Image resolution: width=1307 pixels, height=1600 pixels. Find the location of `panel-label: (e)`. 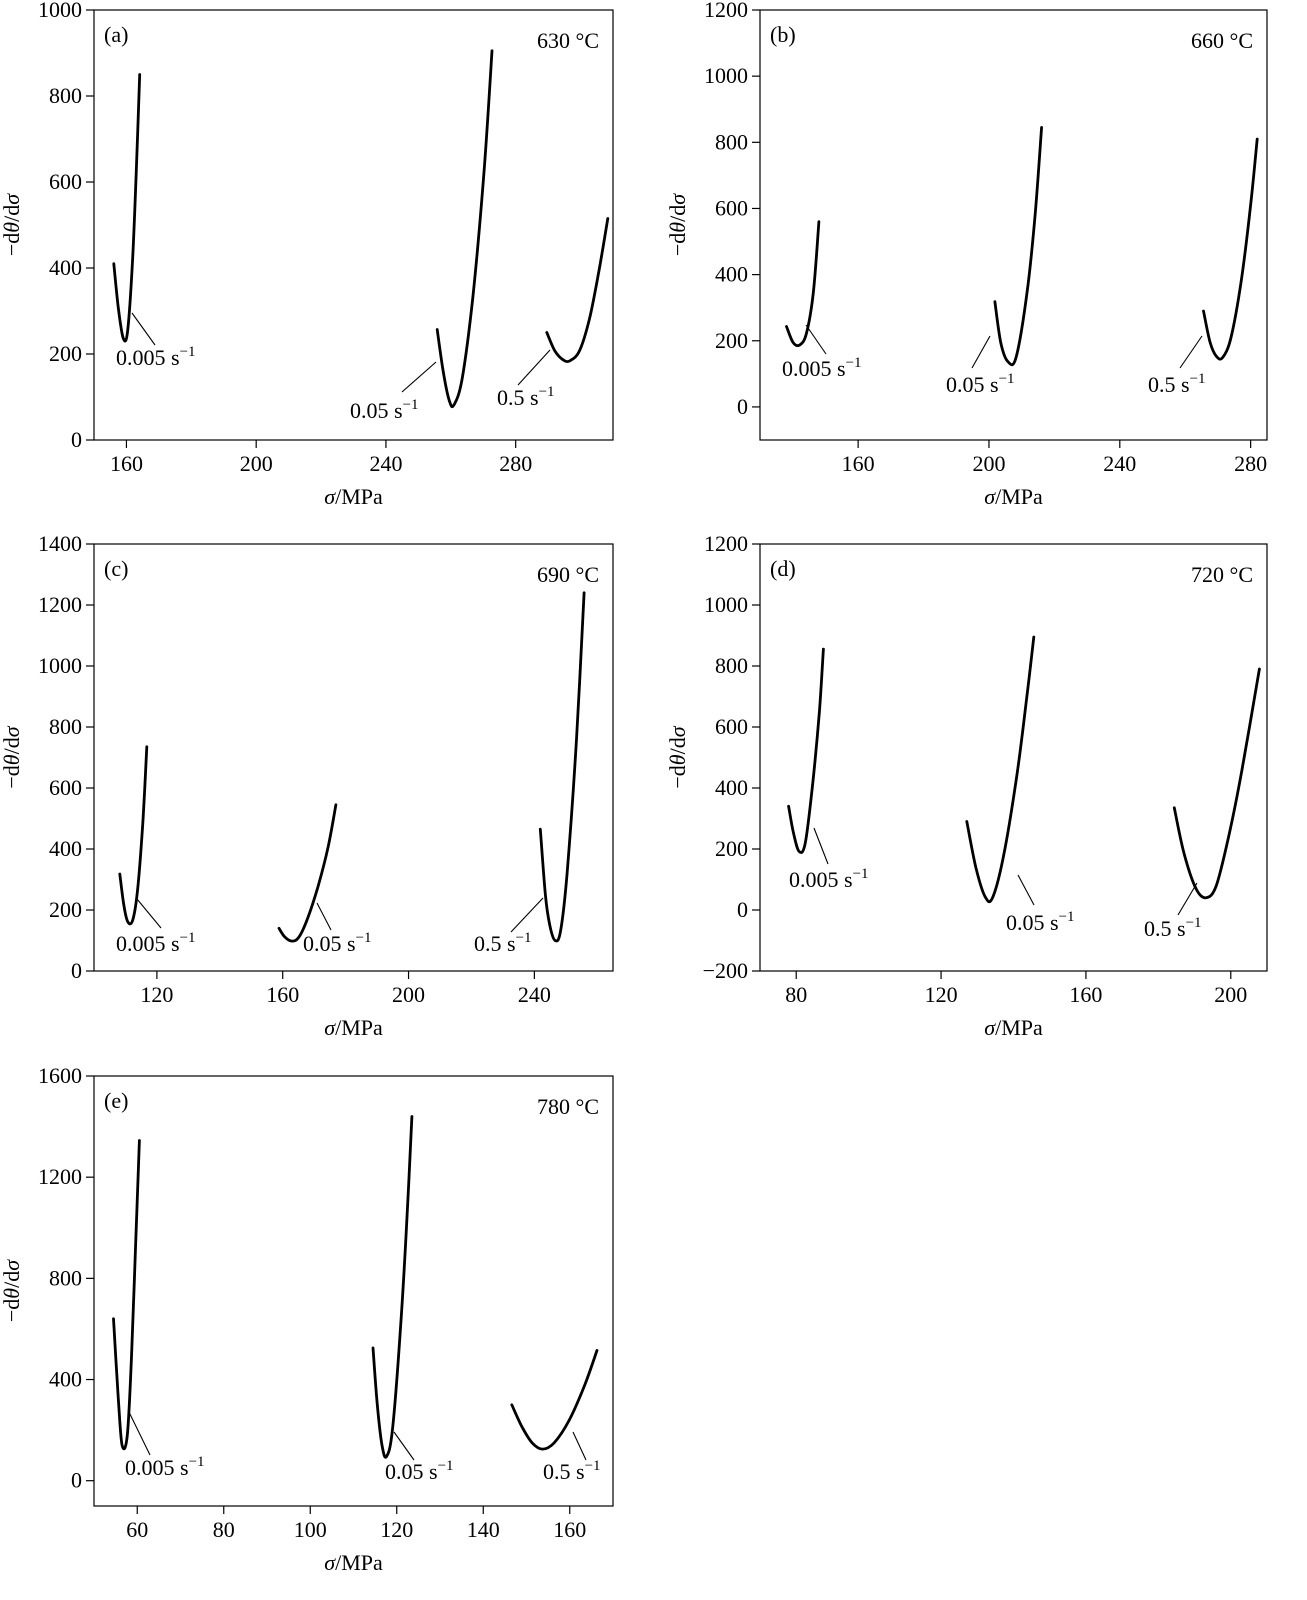

panel-label: (e) is located at coordinates (116, 1100).